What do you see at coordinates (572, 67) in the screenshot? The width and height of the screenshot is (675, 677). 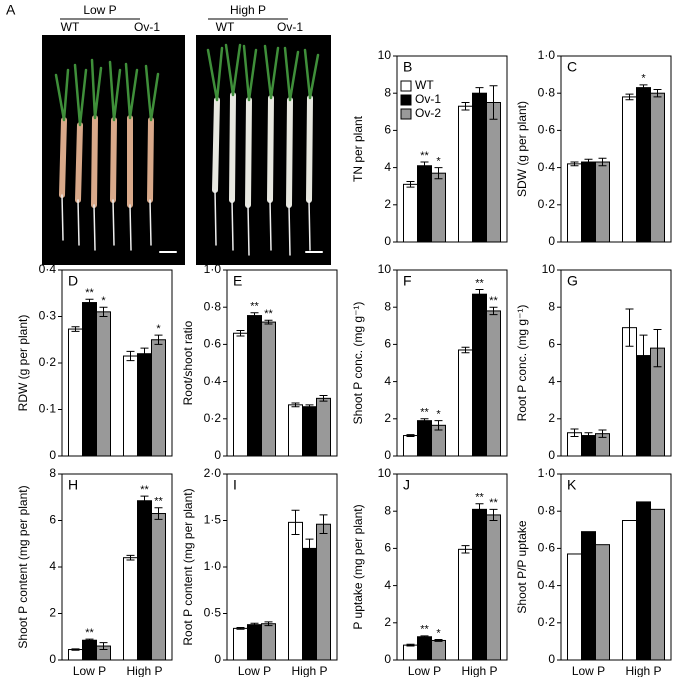 I see `panel-label: C` at bounding box center [572, 67].